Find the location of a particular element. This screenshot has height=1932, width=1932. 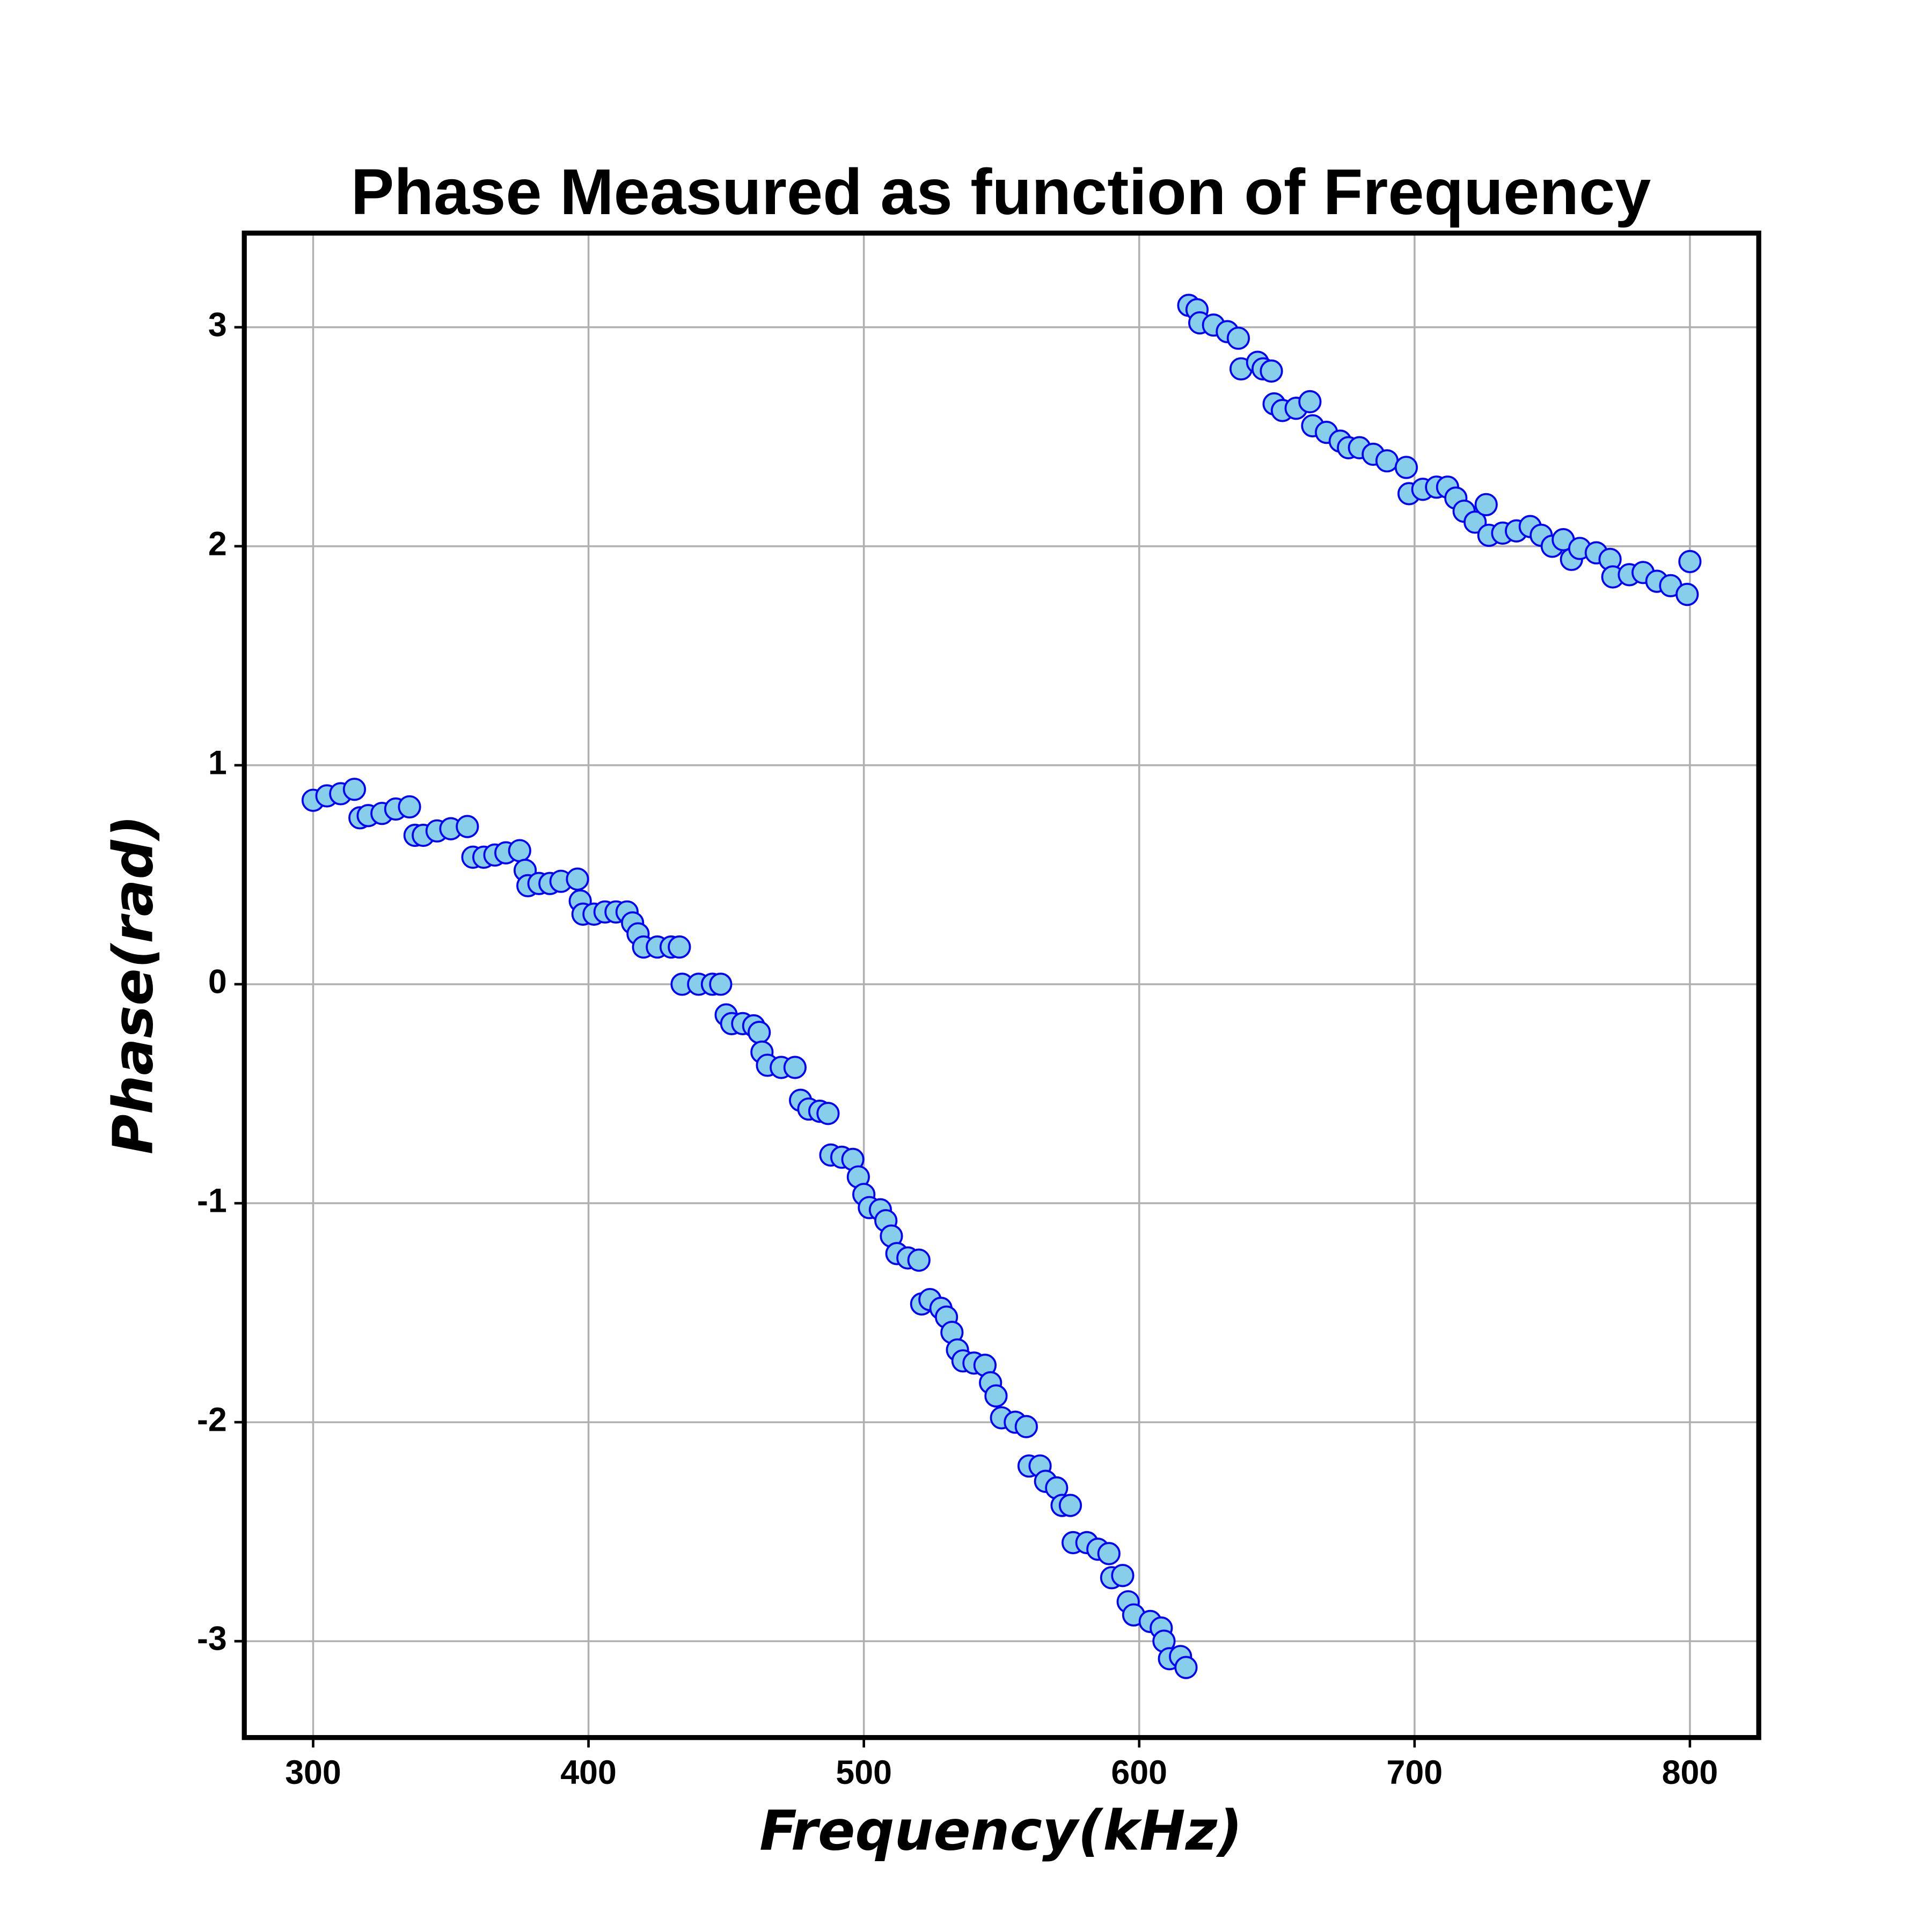

y-axis-label: Phase(rad) is located at coordinates (133, 985).